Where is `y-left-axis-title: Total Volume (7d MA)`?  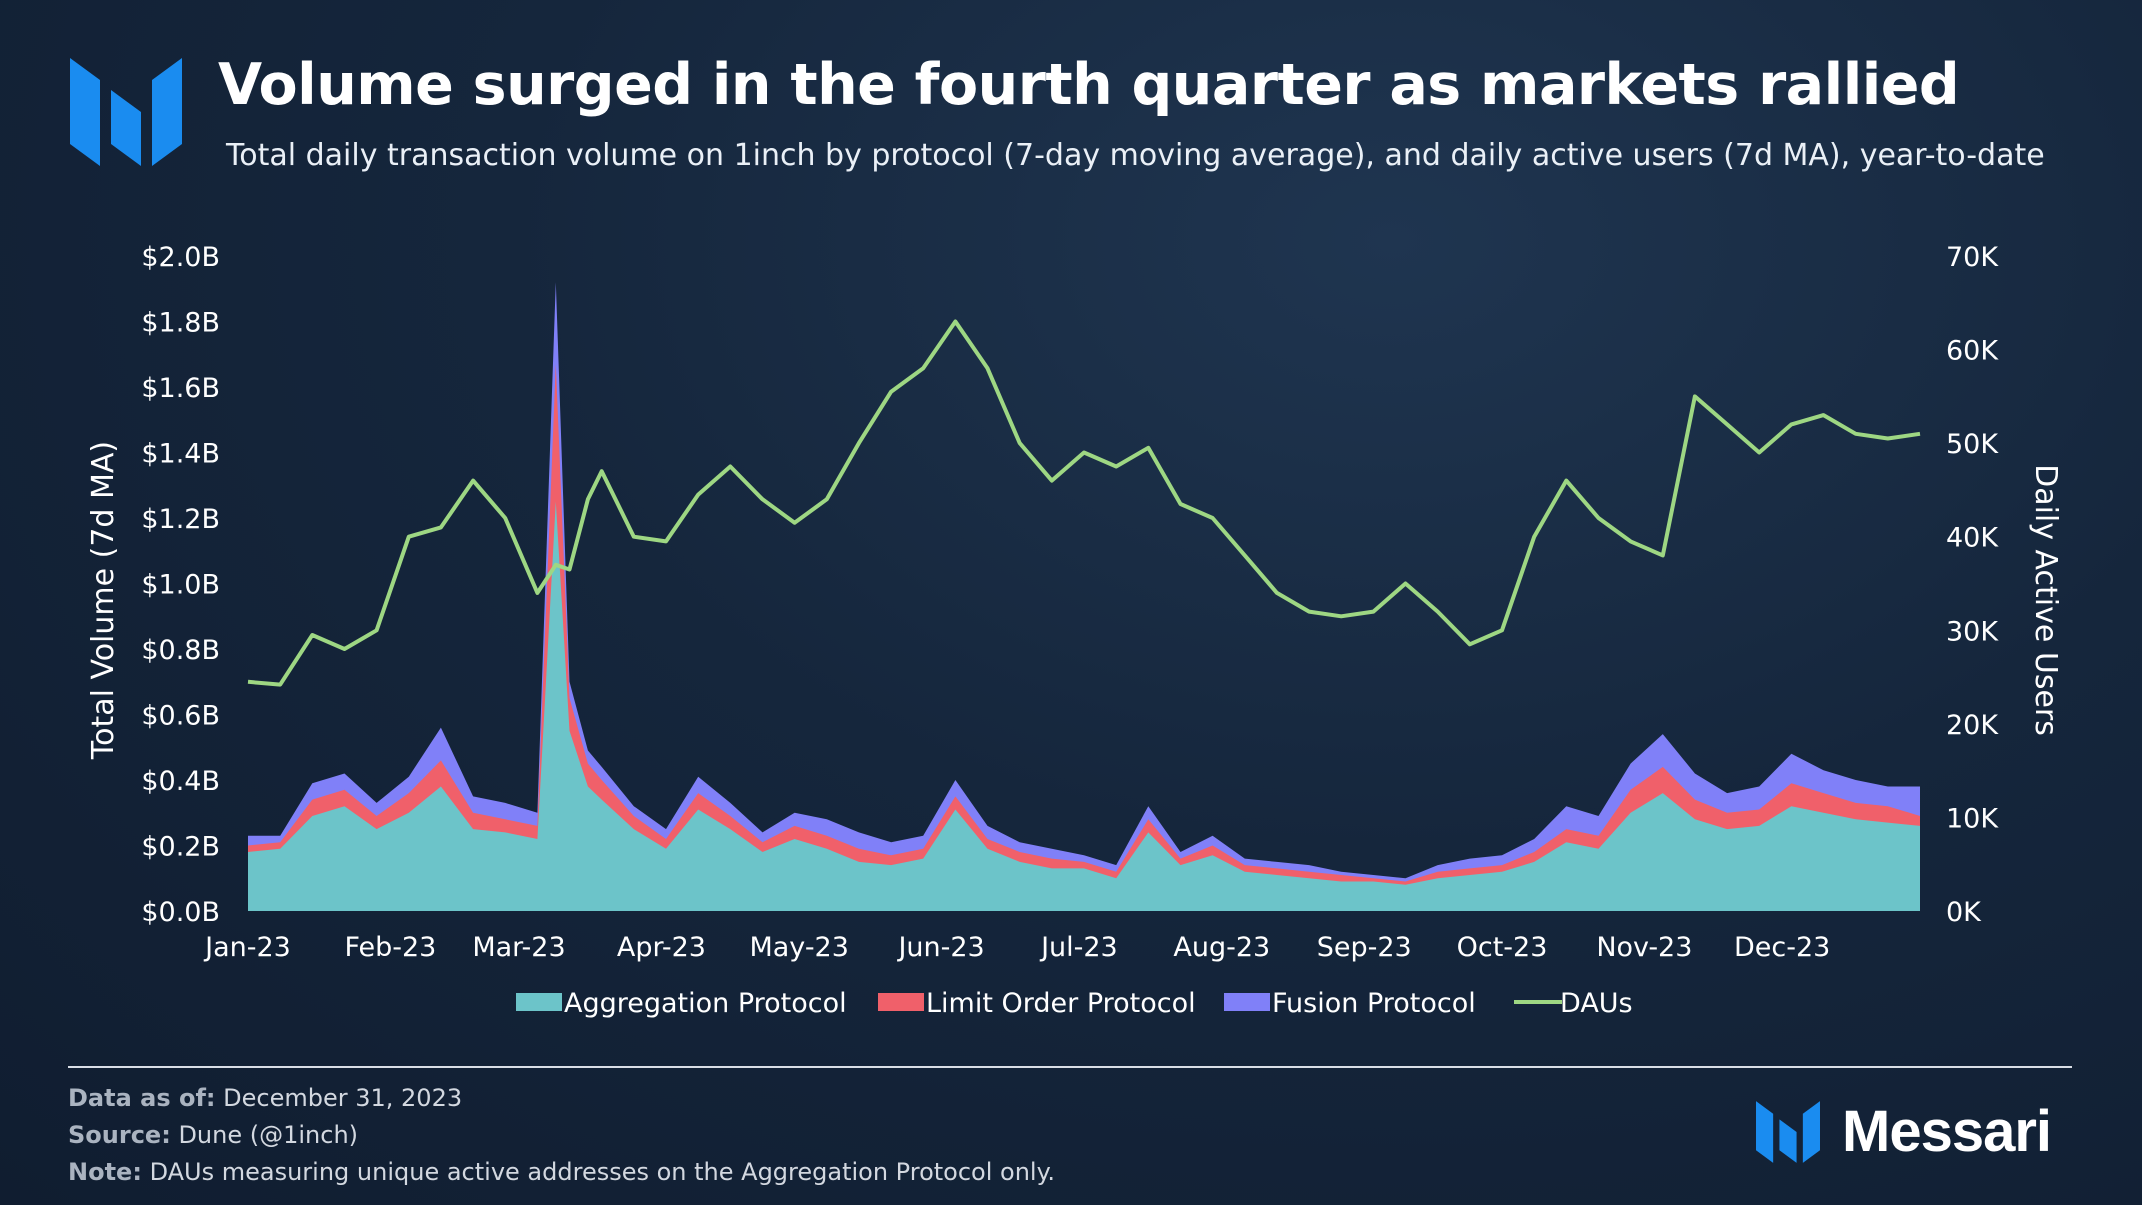
y-left-axis-title: Total Volume (7d MA) is located at coordinates (103, 600).